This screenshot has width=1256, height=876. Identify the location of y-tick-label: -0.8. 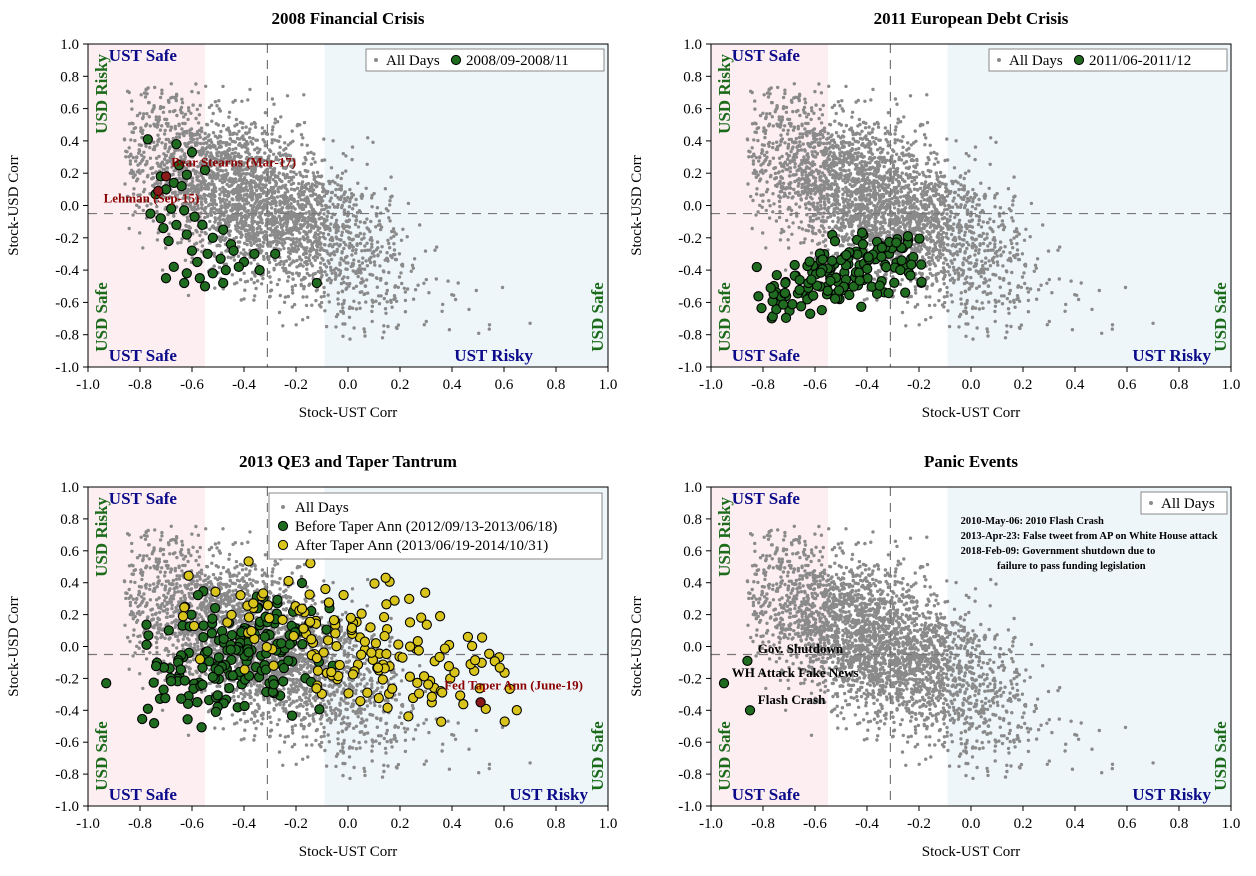
(67, 336).